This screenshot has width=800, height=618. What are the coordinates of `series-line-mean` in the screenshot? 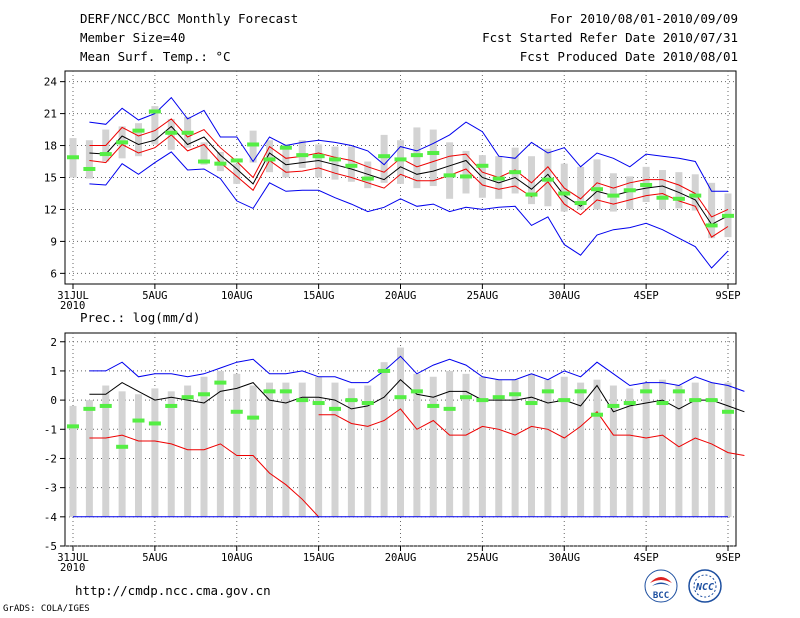 It's located at (409, 175).